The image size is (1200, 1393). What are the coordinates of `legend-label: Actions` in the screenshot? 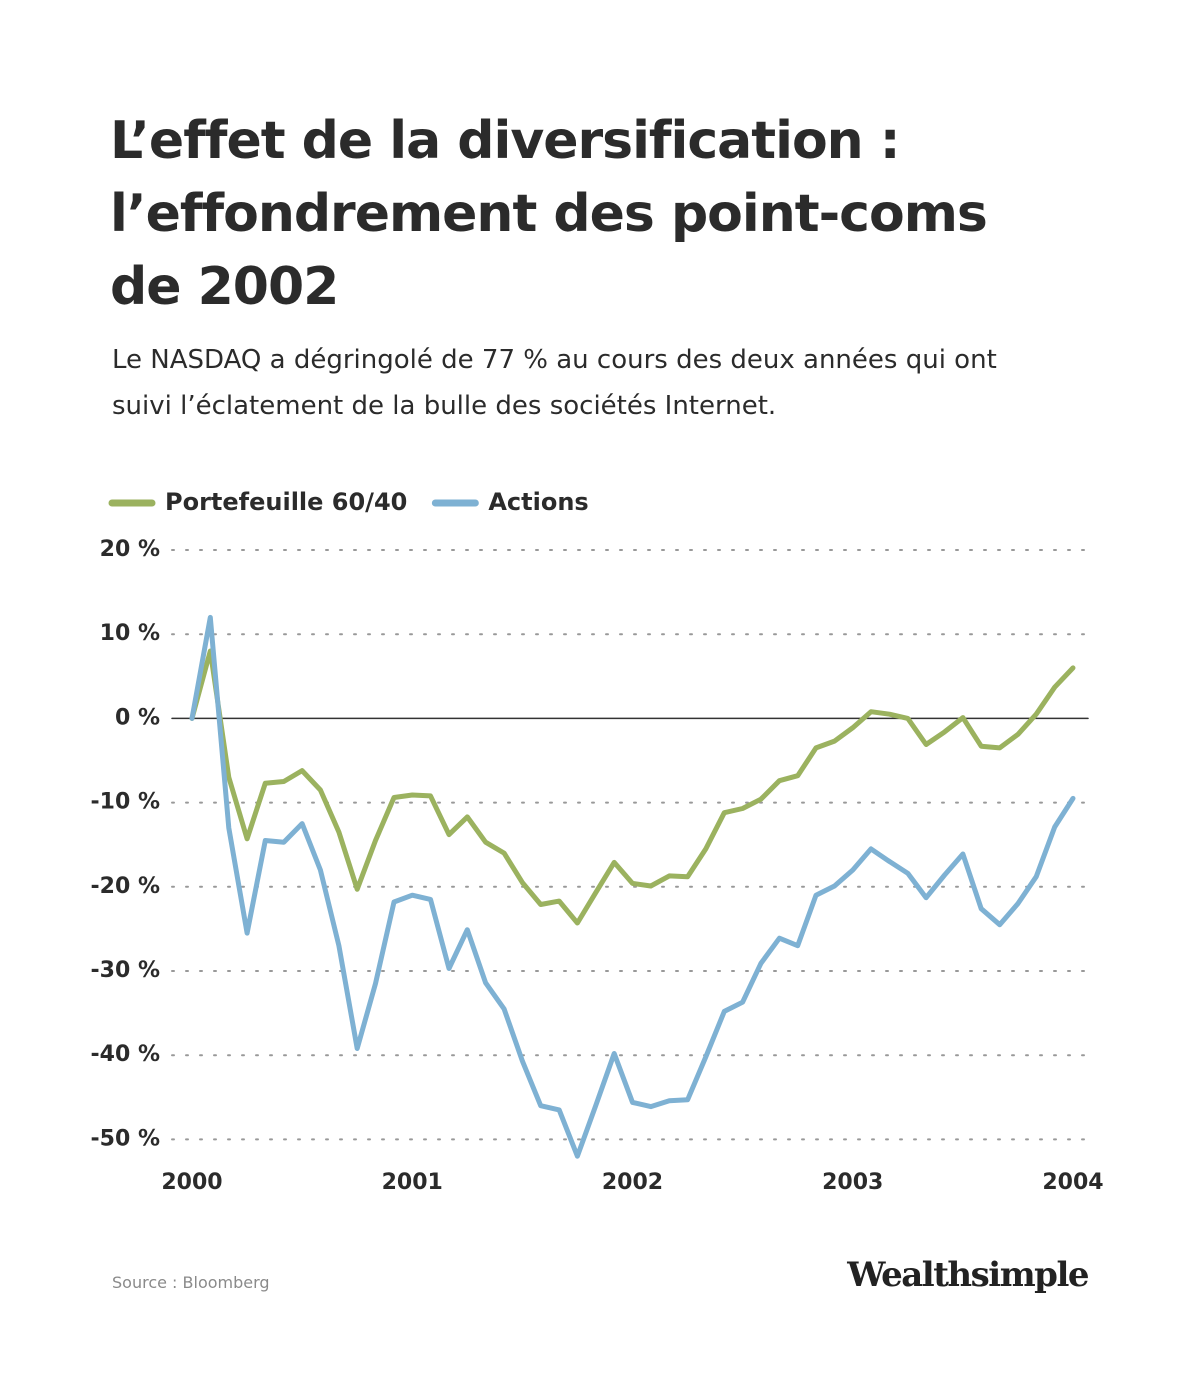 It's located at (538, 502).